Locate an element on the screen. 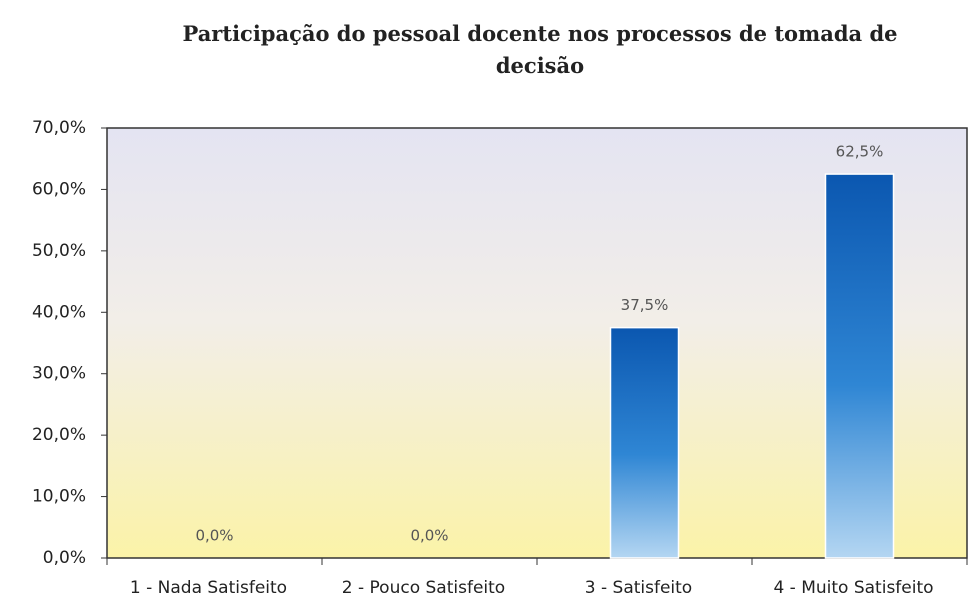  y-tick-label: 0,0% is located at coordinates (64, 558).